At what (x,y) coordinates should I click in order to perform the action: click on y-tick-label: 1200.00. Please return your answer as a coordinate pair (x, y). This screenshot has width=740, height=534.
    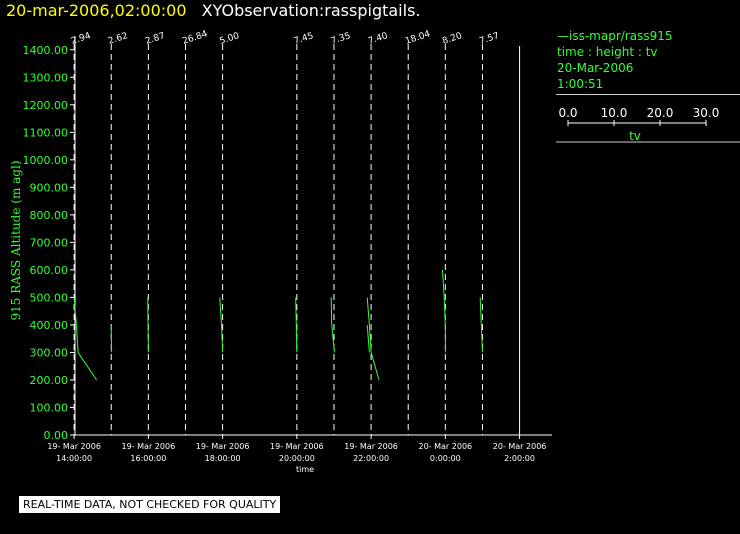
    Looking at the image, I should click on (46, 105).